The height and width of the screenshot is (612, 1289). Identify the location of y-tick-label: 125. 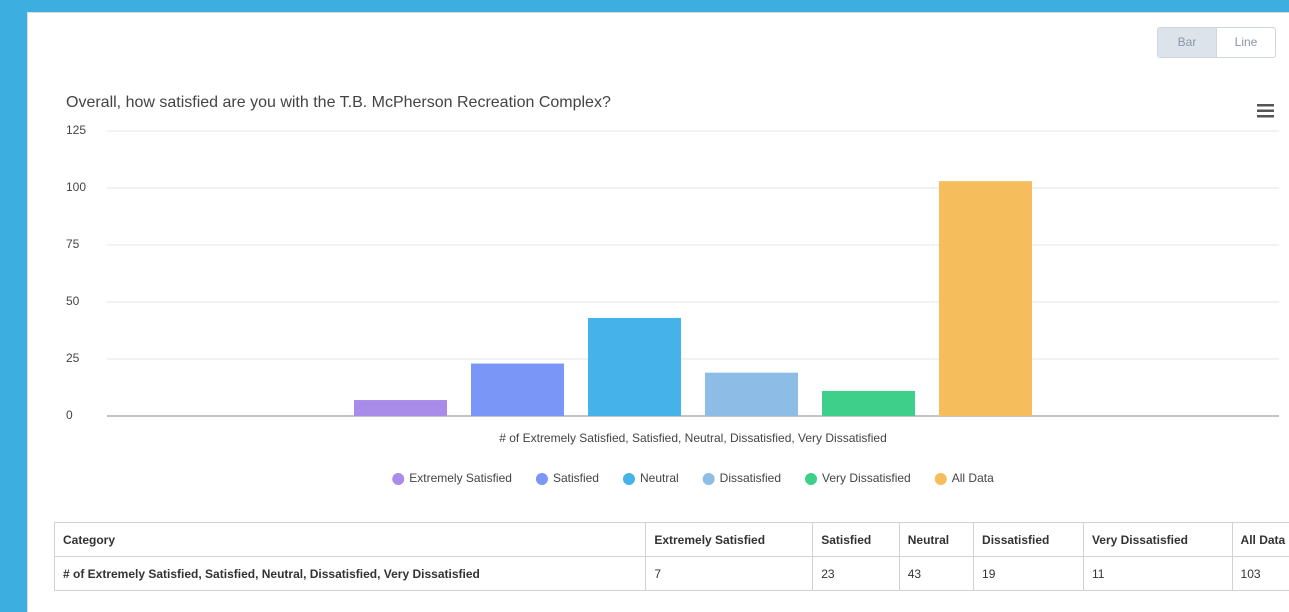
(76, 130).